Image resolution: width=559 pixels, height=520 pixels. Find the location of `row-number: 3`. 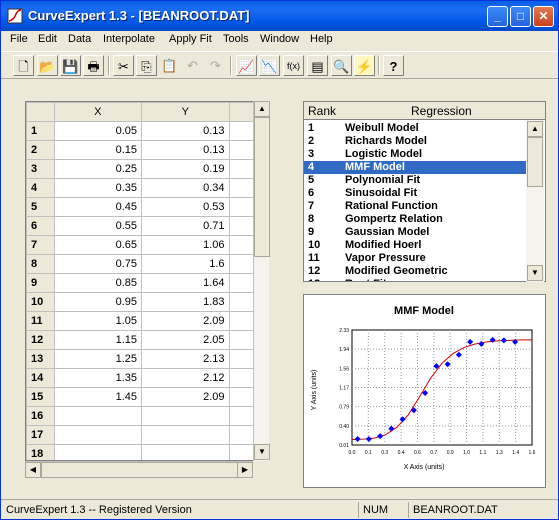

row-number: 3 is located at coordinates (40, 169).